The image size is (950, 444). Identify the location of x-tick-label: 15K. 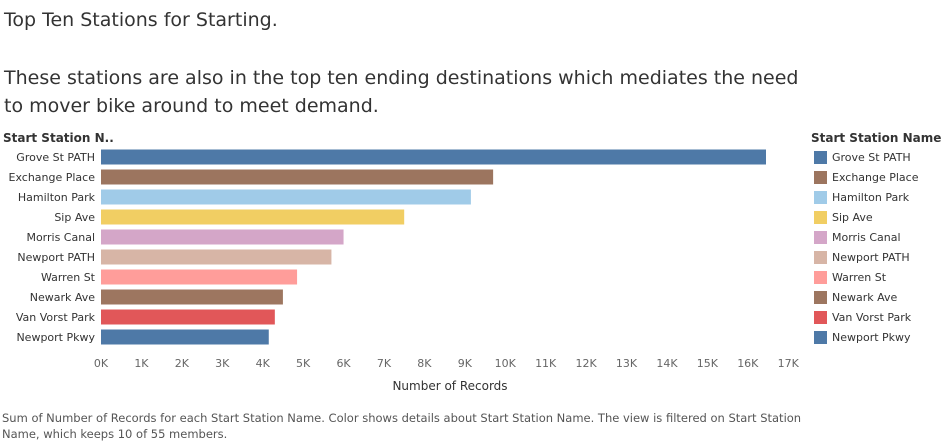
(708, 363).